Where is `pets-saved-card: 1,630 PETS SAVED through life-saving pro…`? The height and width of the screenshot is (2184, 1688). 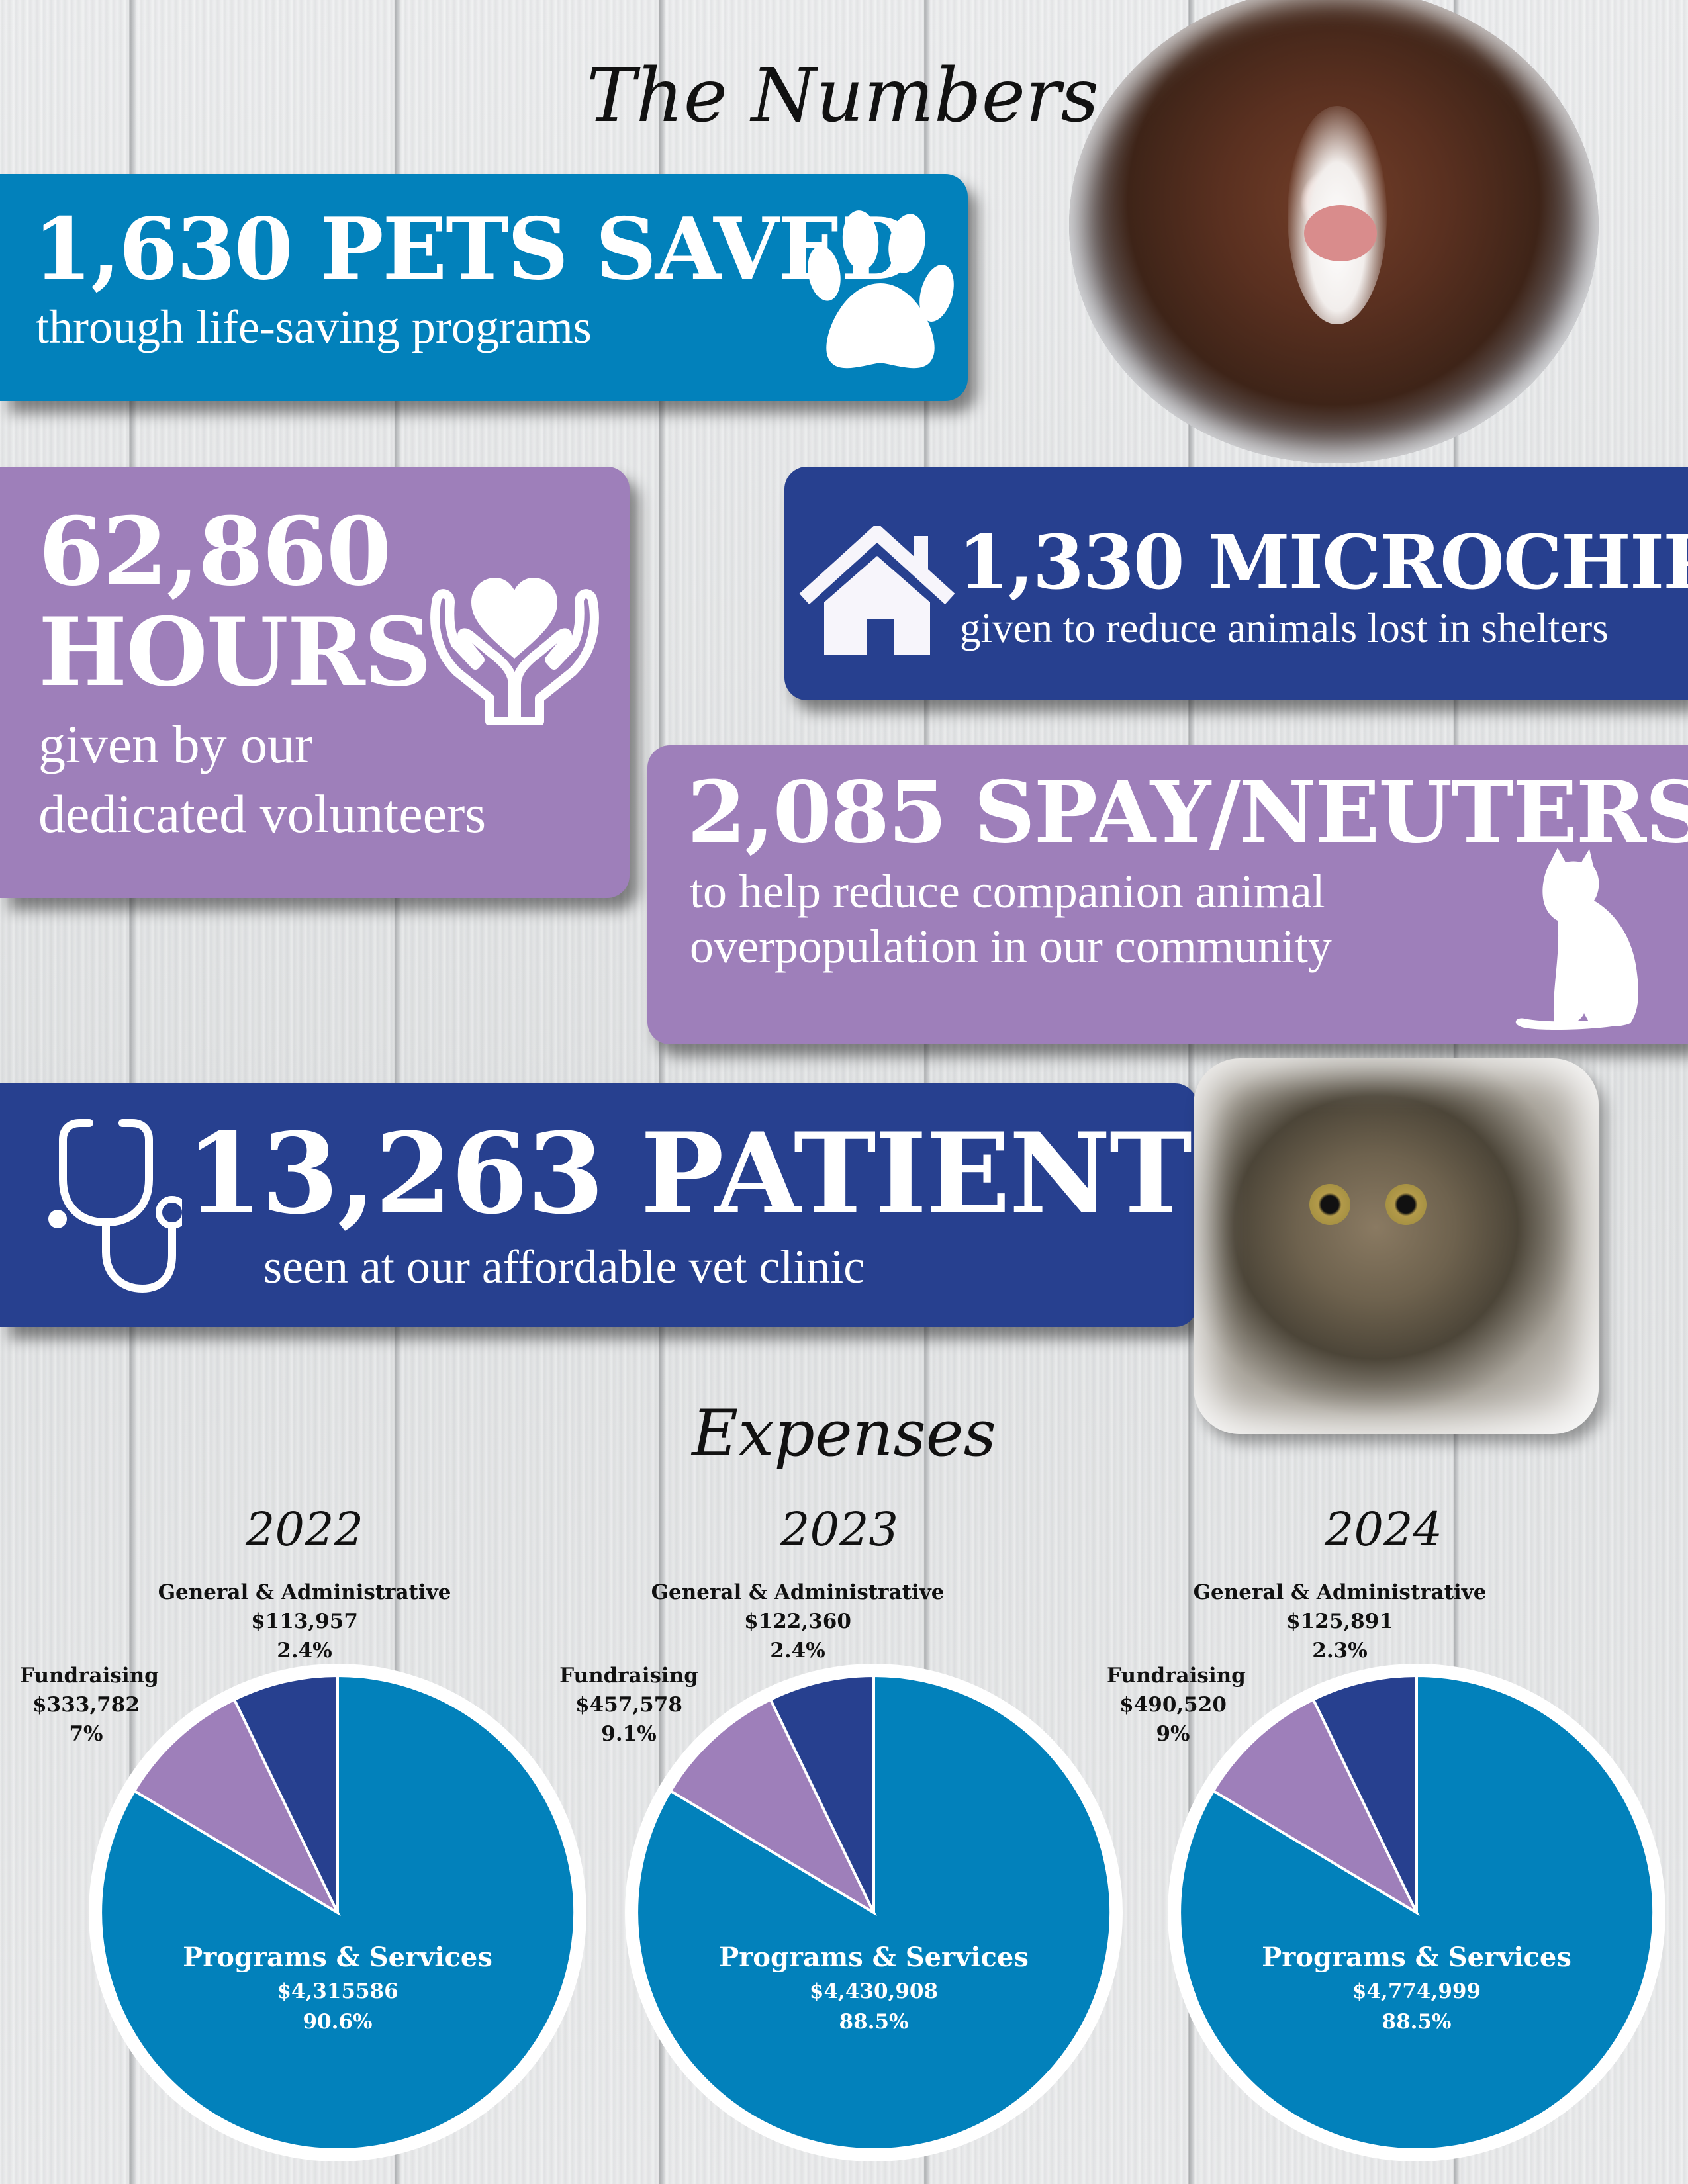
pets-saved-card: 1,630 PETS SAVED through life-saving pro… is located at coordinates (484, 287).